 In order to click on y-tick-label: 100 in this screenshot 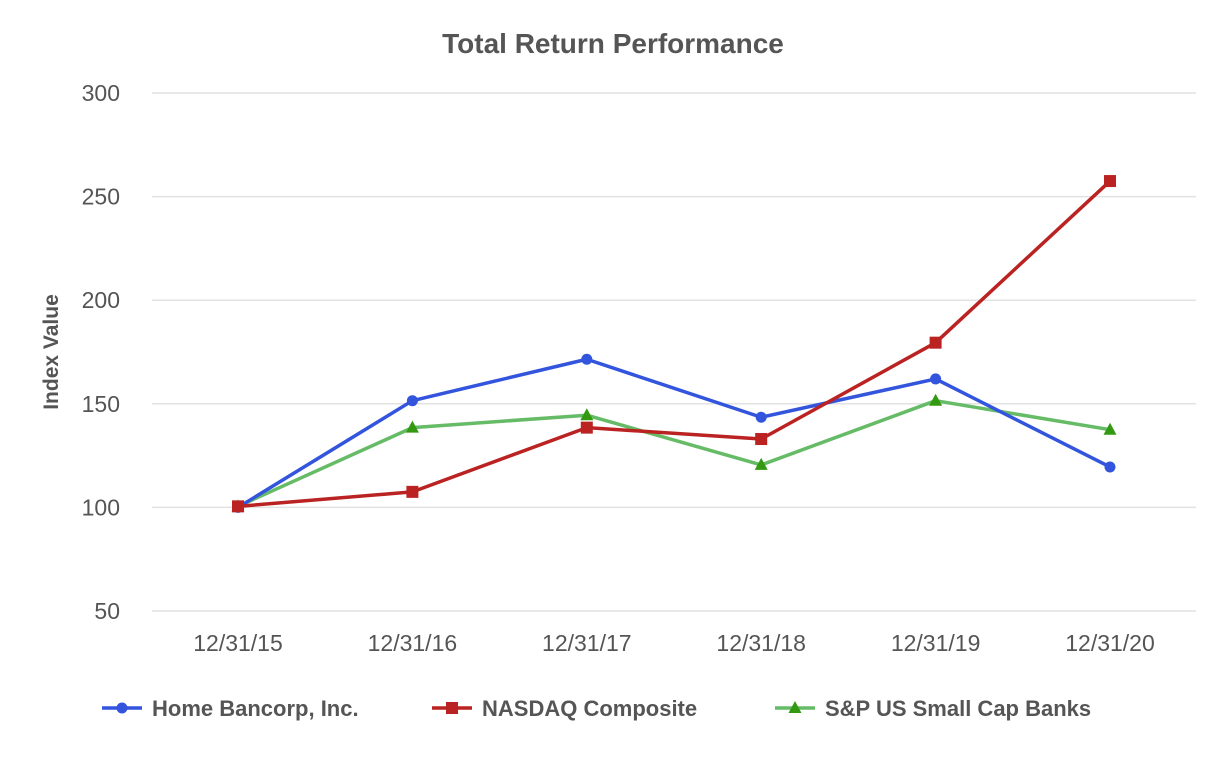, I will do `click(101, 507)`.